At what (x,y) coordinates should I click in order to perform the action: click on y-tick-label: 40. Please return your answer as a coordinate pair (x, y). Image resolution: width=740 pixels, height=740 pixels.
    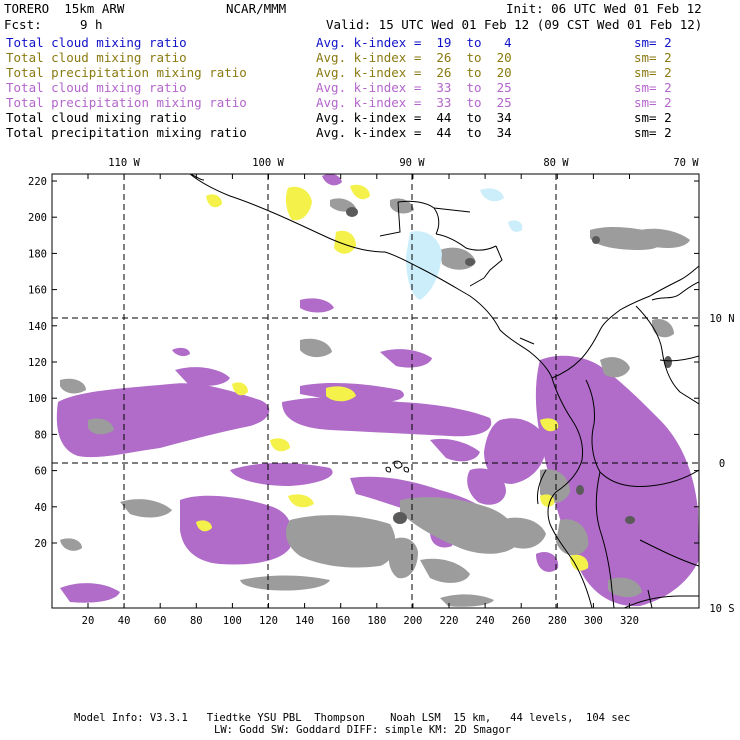
    Looking at the image, I should click on (40, 508).